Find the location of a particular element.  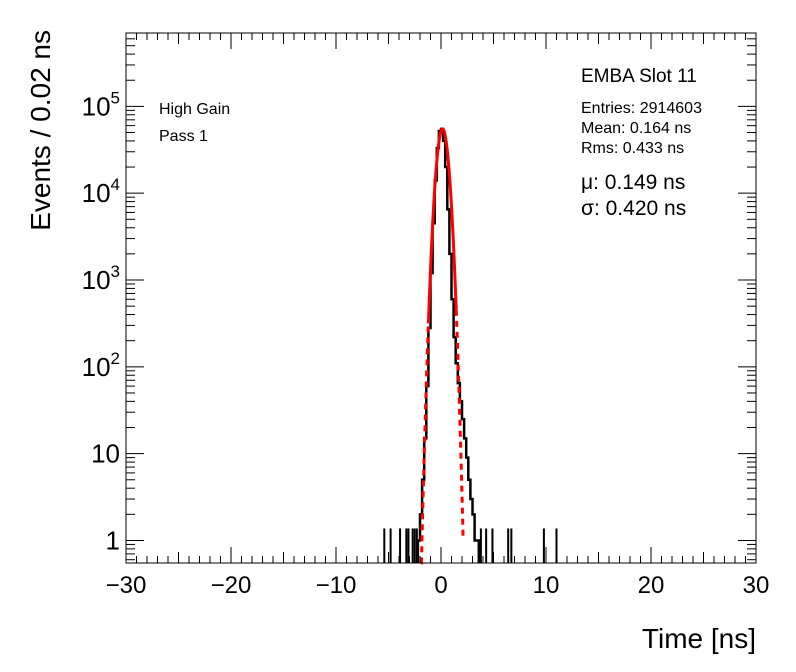

y-tick-exponent: 5 is located at coordinates (115, 97).